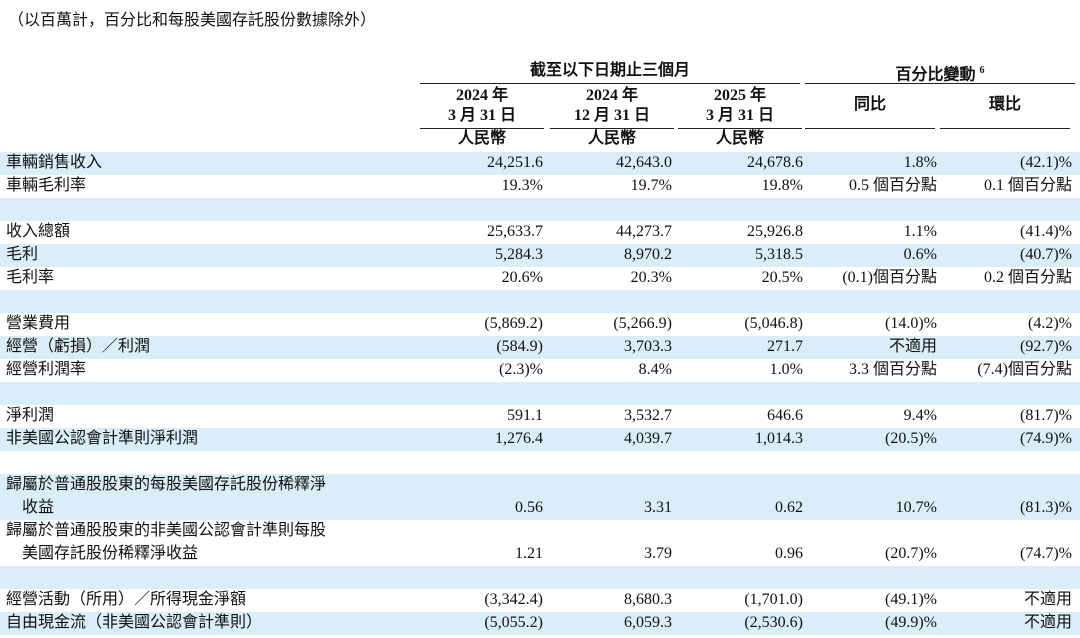 Image resolution: width=1080 pixels, height=638 pixels. What do you see at coordinates (513, 323) in the screenshot?
I see `cell-value: (5,869.2)` at bounding box center [513, 323].